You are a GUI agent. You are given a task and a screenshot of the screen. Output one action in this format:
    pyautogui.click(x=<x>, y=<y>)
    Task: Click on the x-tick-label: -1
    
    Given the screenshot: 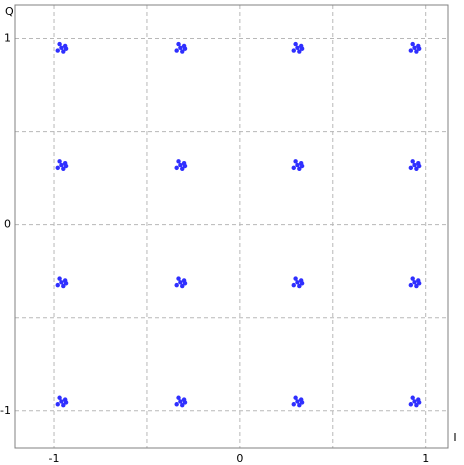 What is the action you would take?
    pyautogui.click(x=54, y=458)
    